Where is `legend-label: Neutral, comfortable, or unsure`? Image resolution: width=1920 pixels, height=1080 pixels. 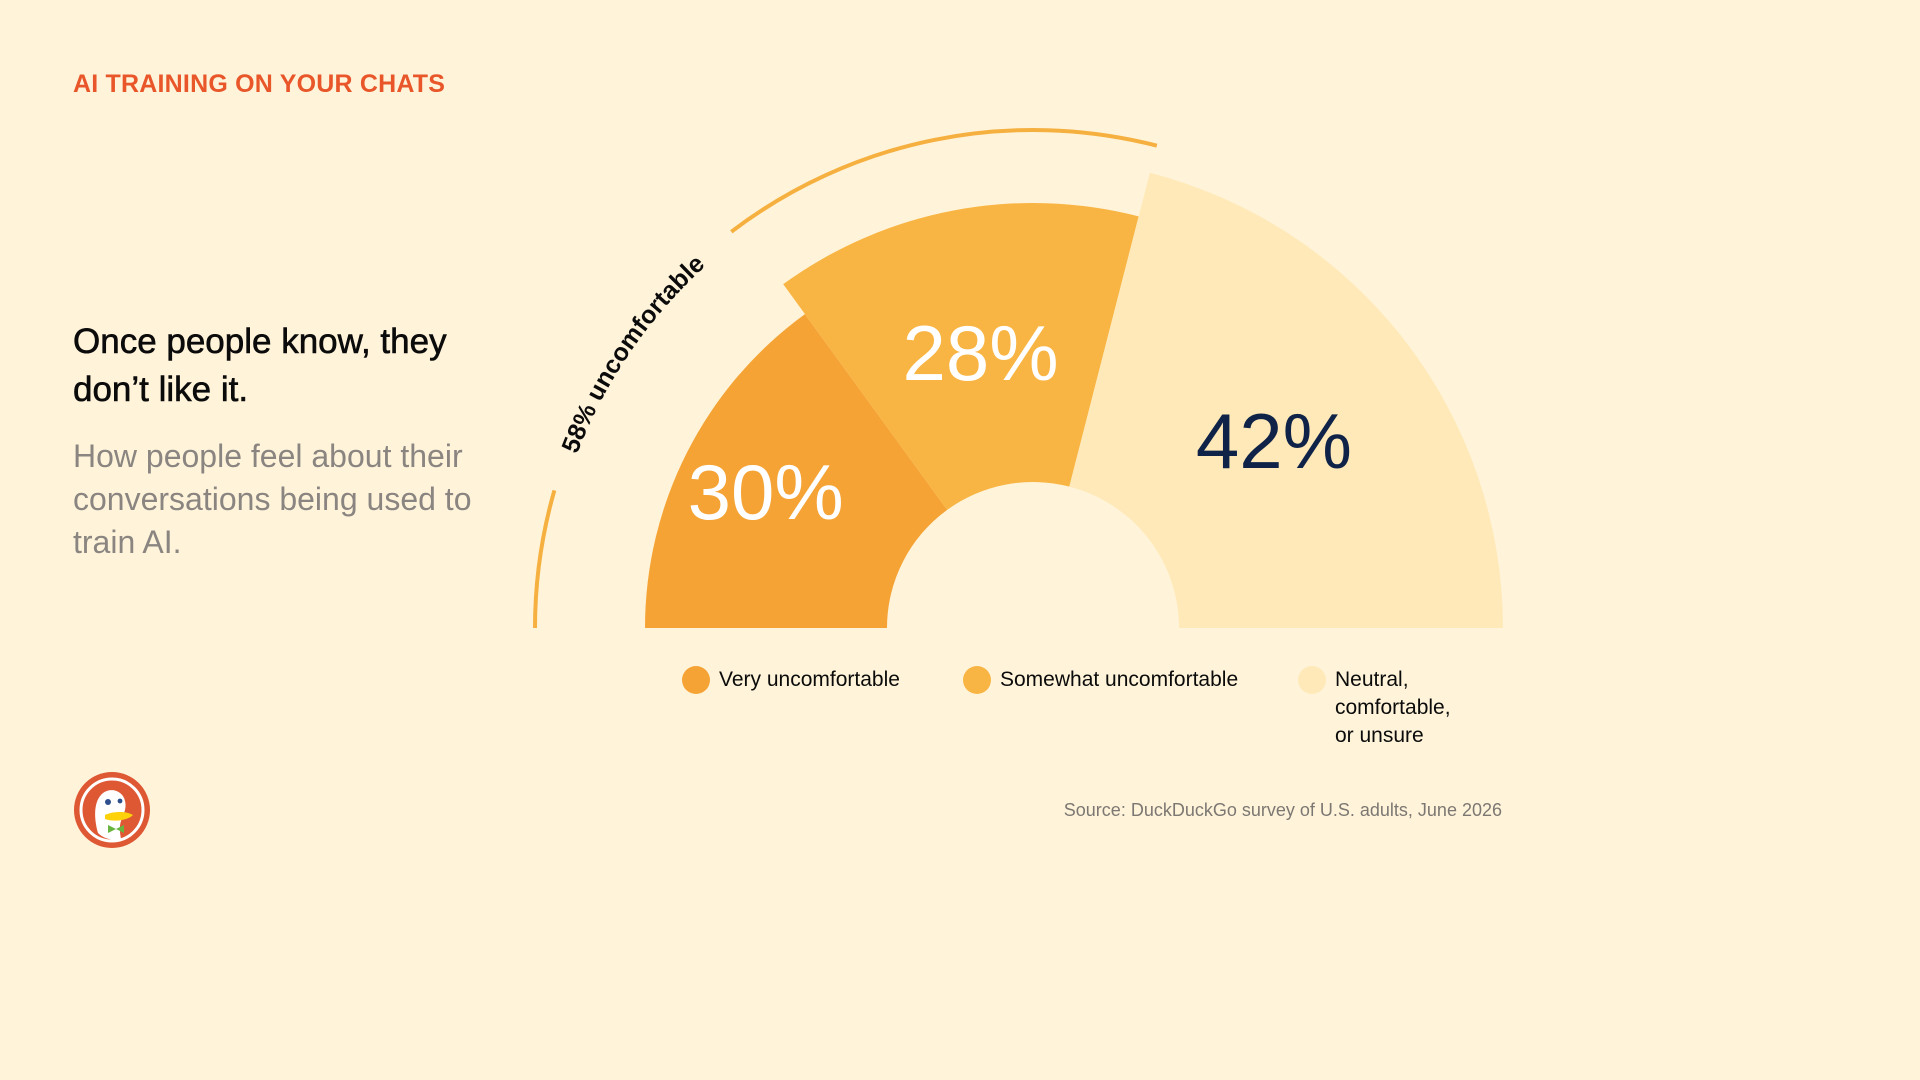
legend-label: Neutral, comfortable, or unsure is located at coordinates (1393, 707).